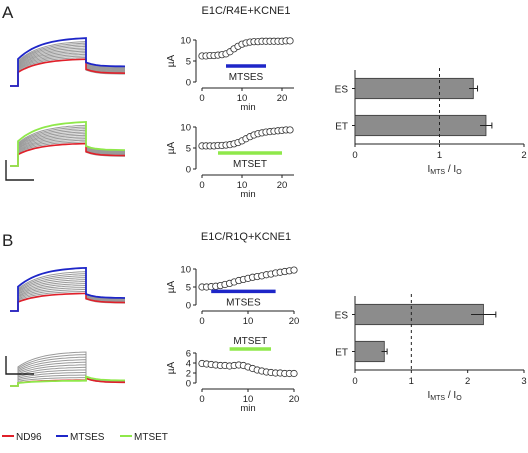  I want to click on scale-bar-a, so click(19, 170).